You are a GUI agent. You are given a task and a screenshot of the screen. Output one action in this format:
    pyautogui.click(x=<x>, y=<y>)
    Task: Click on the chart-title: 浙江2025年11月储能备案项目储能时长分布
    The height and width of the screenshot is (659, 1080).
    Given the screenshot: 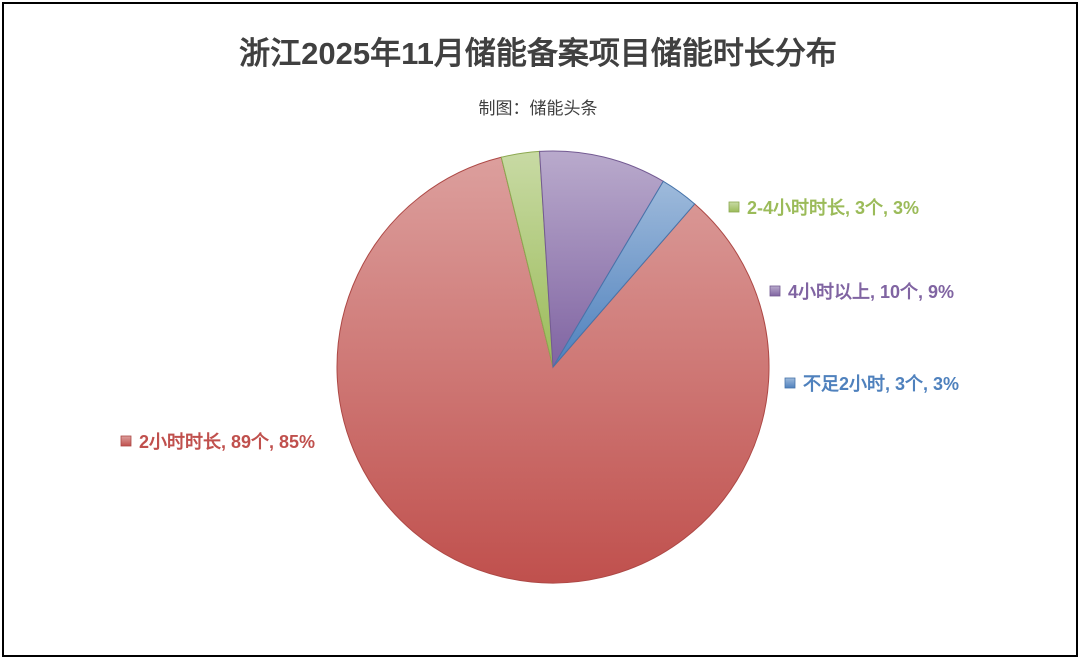 What is the action you would take?
    pyautogui.click(x=538, y=53)
    